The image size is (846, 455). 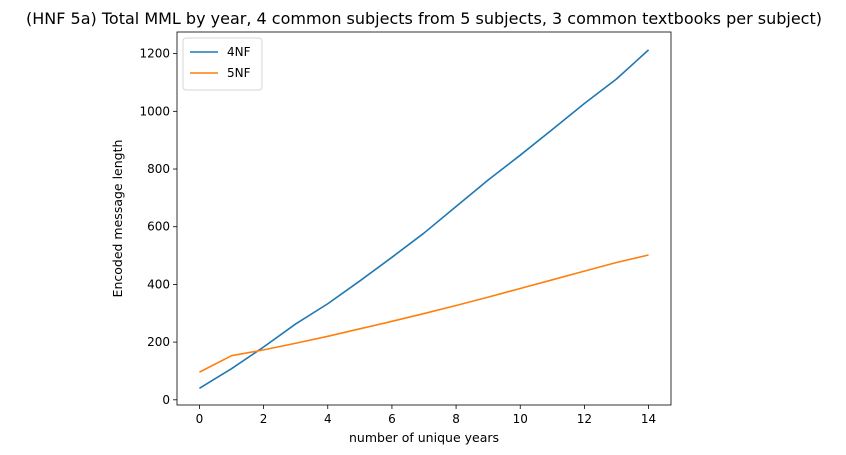 What do you see at coordinates (392, 419) in the screenshot?
I see `x-tick-label: 6` at bounding box center [392, 419].